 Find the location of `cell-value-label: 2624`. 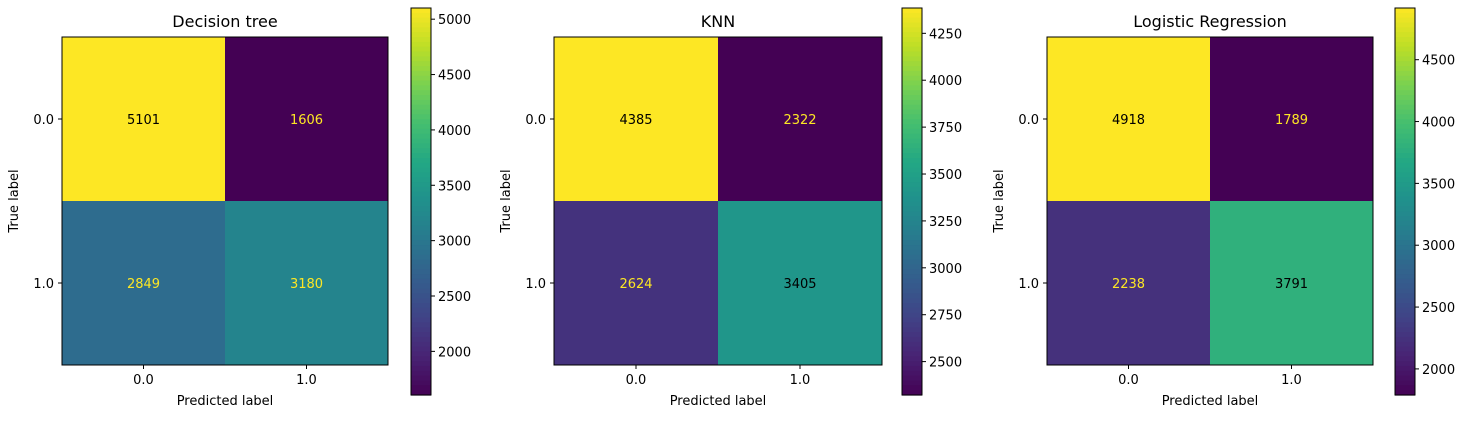

cell-value-label: 2624 is located at coordinates (635, 284).